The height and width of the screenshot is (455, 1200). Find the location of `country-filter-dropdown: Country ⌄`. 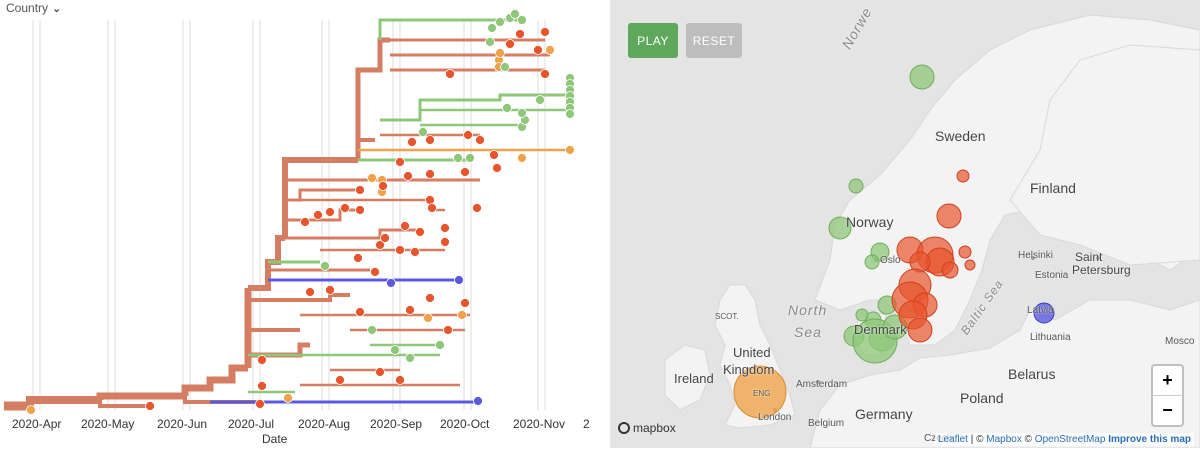

country-filter-dropdown: Country ⌄ is located at coordinates (33, 8).